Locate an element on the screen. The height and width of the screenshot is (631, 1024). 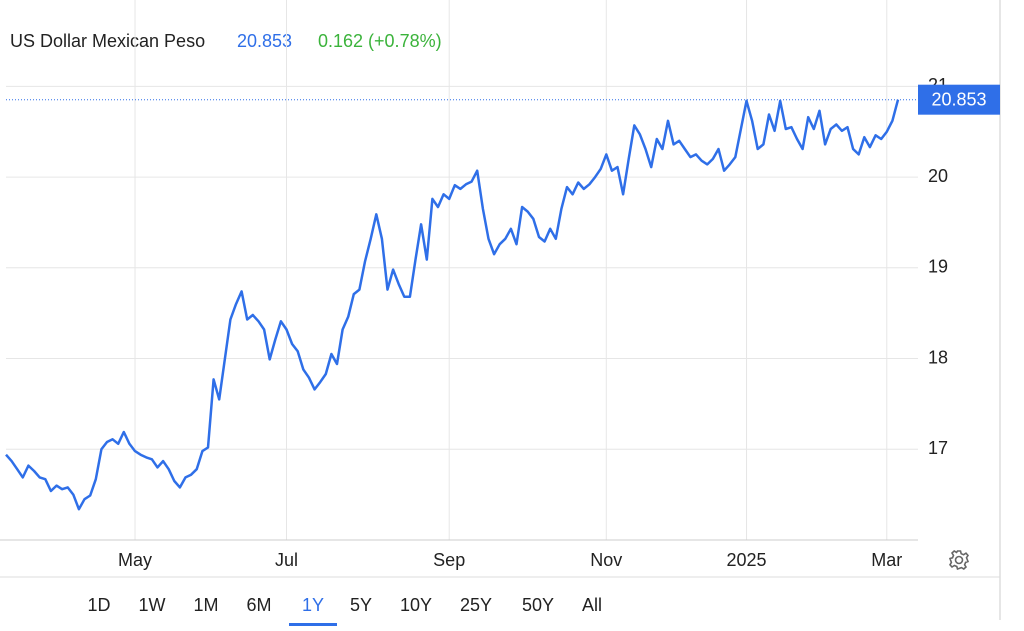
range-button: All is located at coordinates (592, 605).